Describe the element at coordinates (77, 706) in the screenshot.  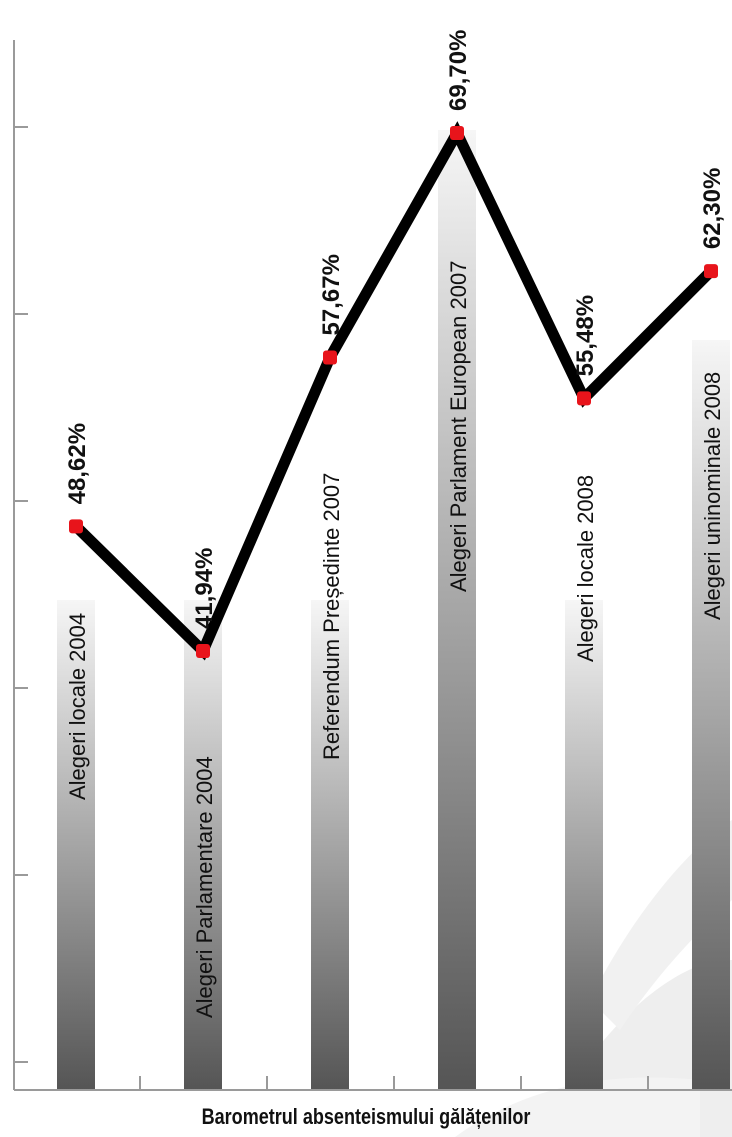
I see `category-label-1: Alegeri locale 2004` at that location.